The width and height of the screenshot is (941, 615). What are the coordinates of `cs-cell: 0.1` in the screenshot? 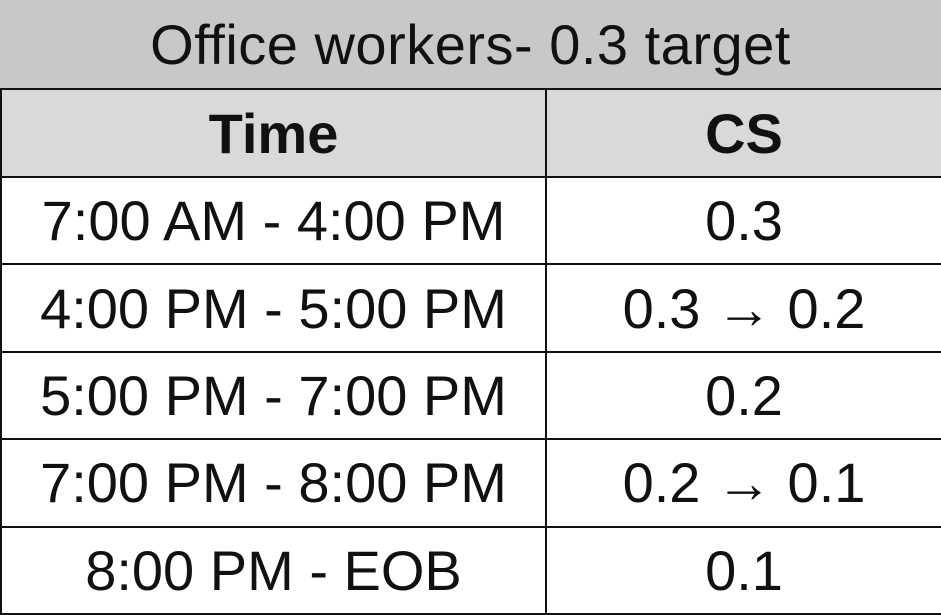 It's located at (743, 570).